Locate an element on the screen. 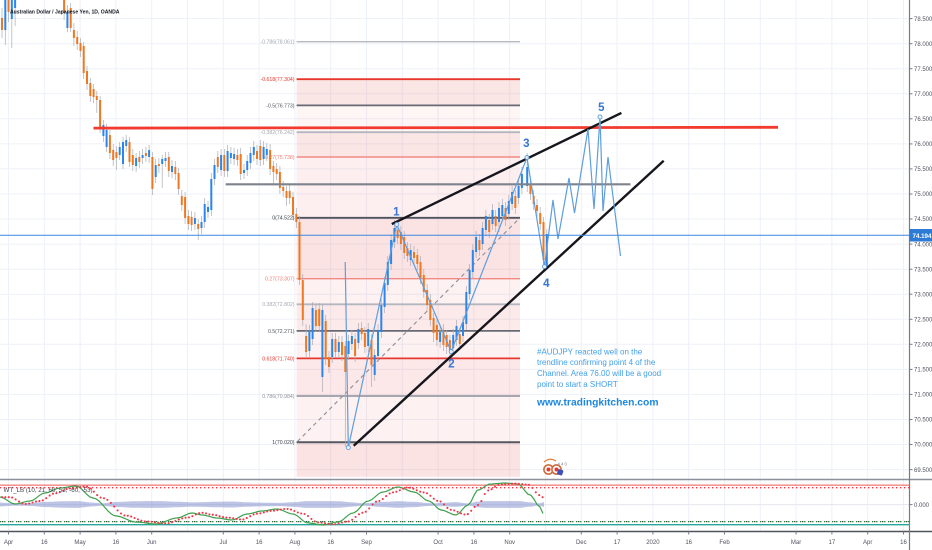 The image size is (932, 550). svg-text: 73.500 is located at coordinates (923, 270).